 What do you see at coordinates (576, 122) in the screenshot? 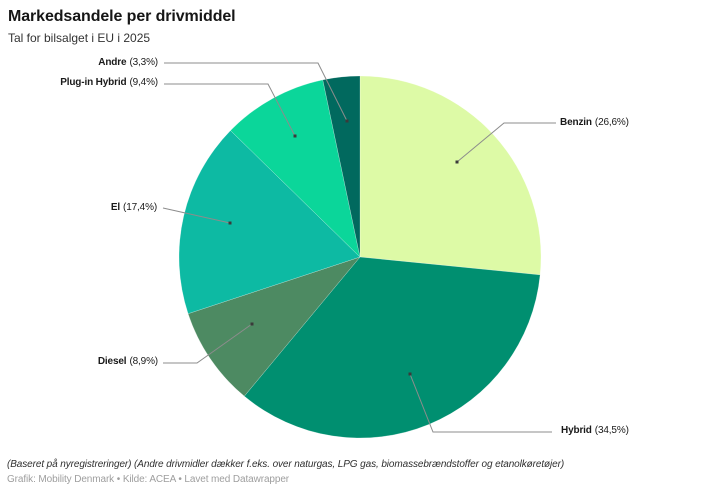
I see `slice-name: Benzin` at bounding box center [576, 122].